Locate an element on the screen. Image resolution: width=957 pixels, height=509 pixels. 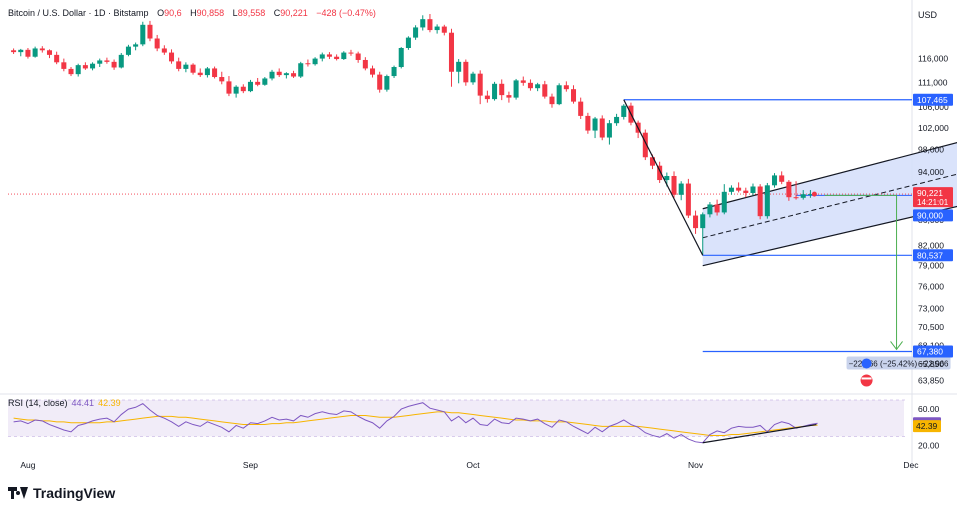
rsi-tick-label: 20.00 is located at coordinates (929, 445).